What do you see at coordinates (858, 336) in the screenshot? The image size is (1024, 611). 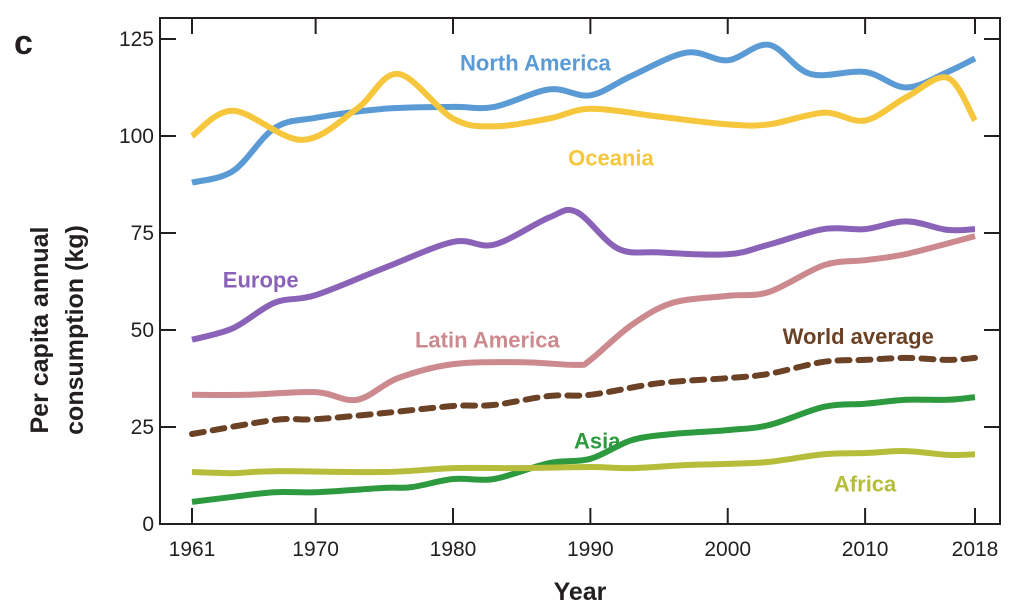 I see `series-label-world-average: World average` at bounding box center [858, 336].